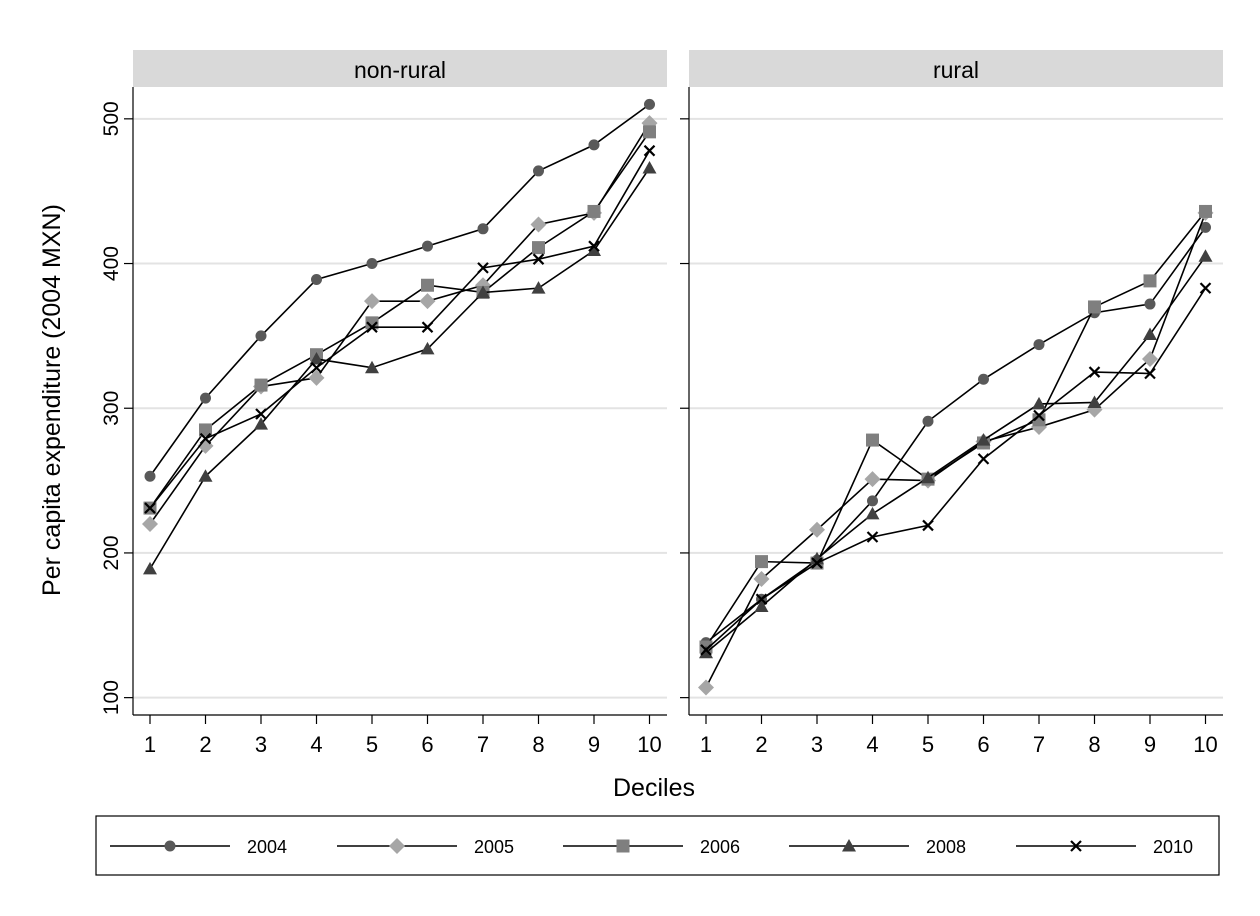 The width and height of the screenshot is (1260, 916). Describe the element at coordinates (205, 744) in the screenshot. I see `x-tick-label: 2` at that location.